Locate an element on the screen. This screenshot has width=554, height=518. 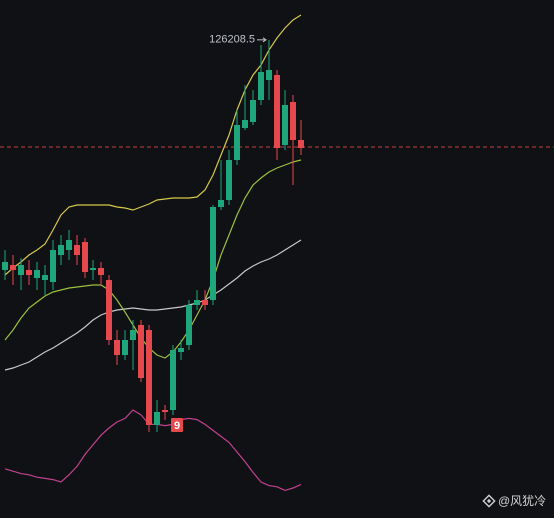
watermark-text: @风犹冷 is located at coordinates (522, 501).